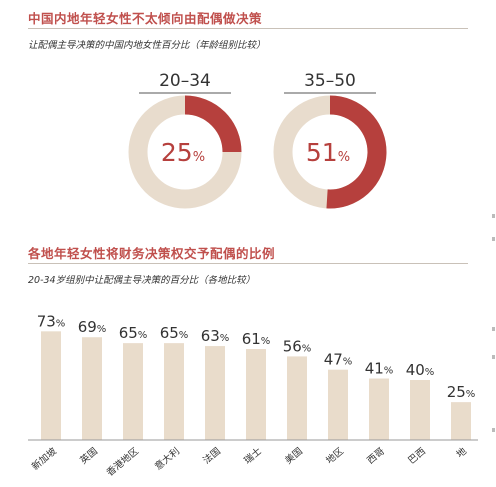 The image size is (496, 487). Describe the element at coordinates (420, 370) in the screenshot. I see `bar-value-9: 40%` at that location.